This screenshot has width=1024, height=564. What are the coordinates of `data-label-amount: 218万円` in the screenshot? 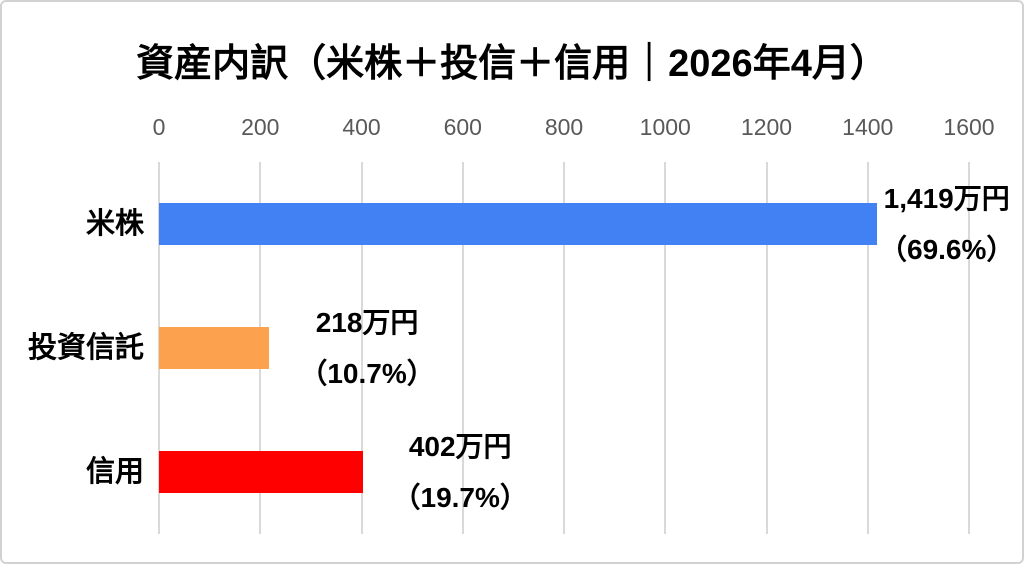 It's located at (367, 322).